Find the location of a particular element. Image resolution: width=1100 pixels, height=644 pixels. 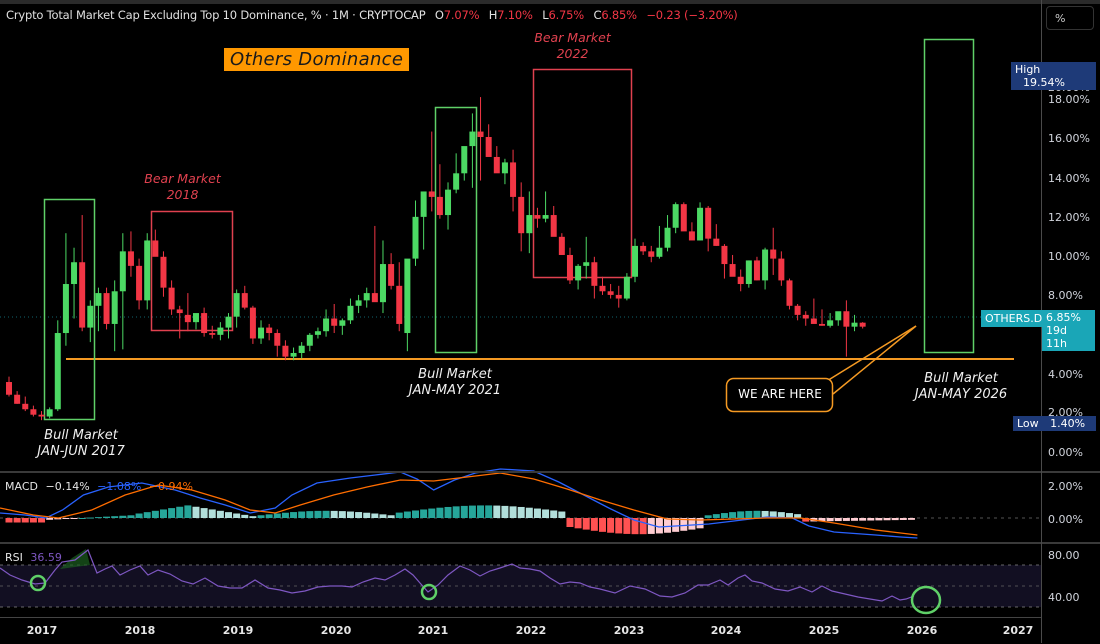

macd-tick-0: 0.00% is located at coordinates (1065, 519).